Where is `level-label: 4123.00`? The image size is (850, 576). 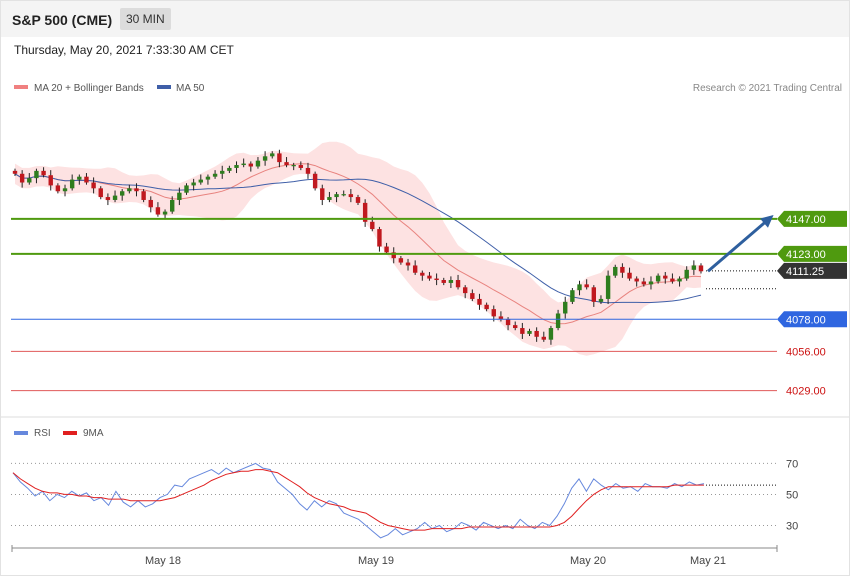
level-label: 4123.00 is located at coordinates (806, 255).